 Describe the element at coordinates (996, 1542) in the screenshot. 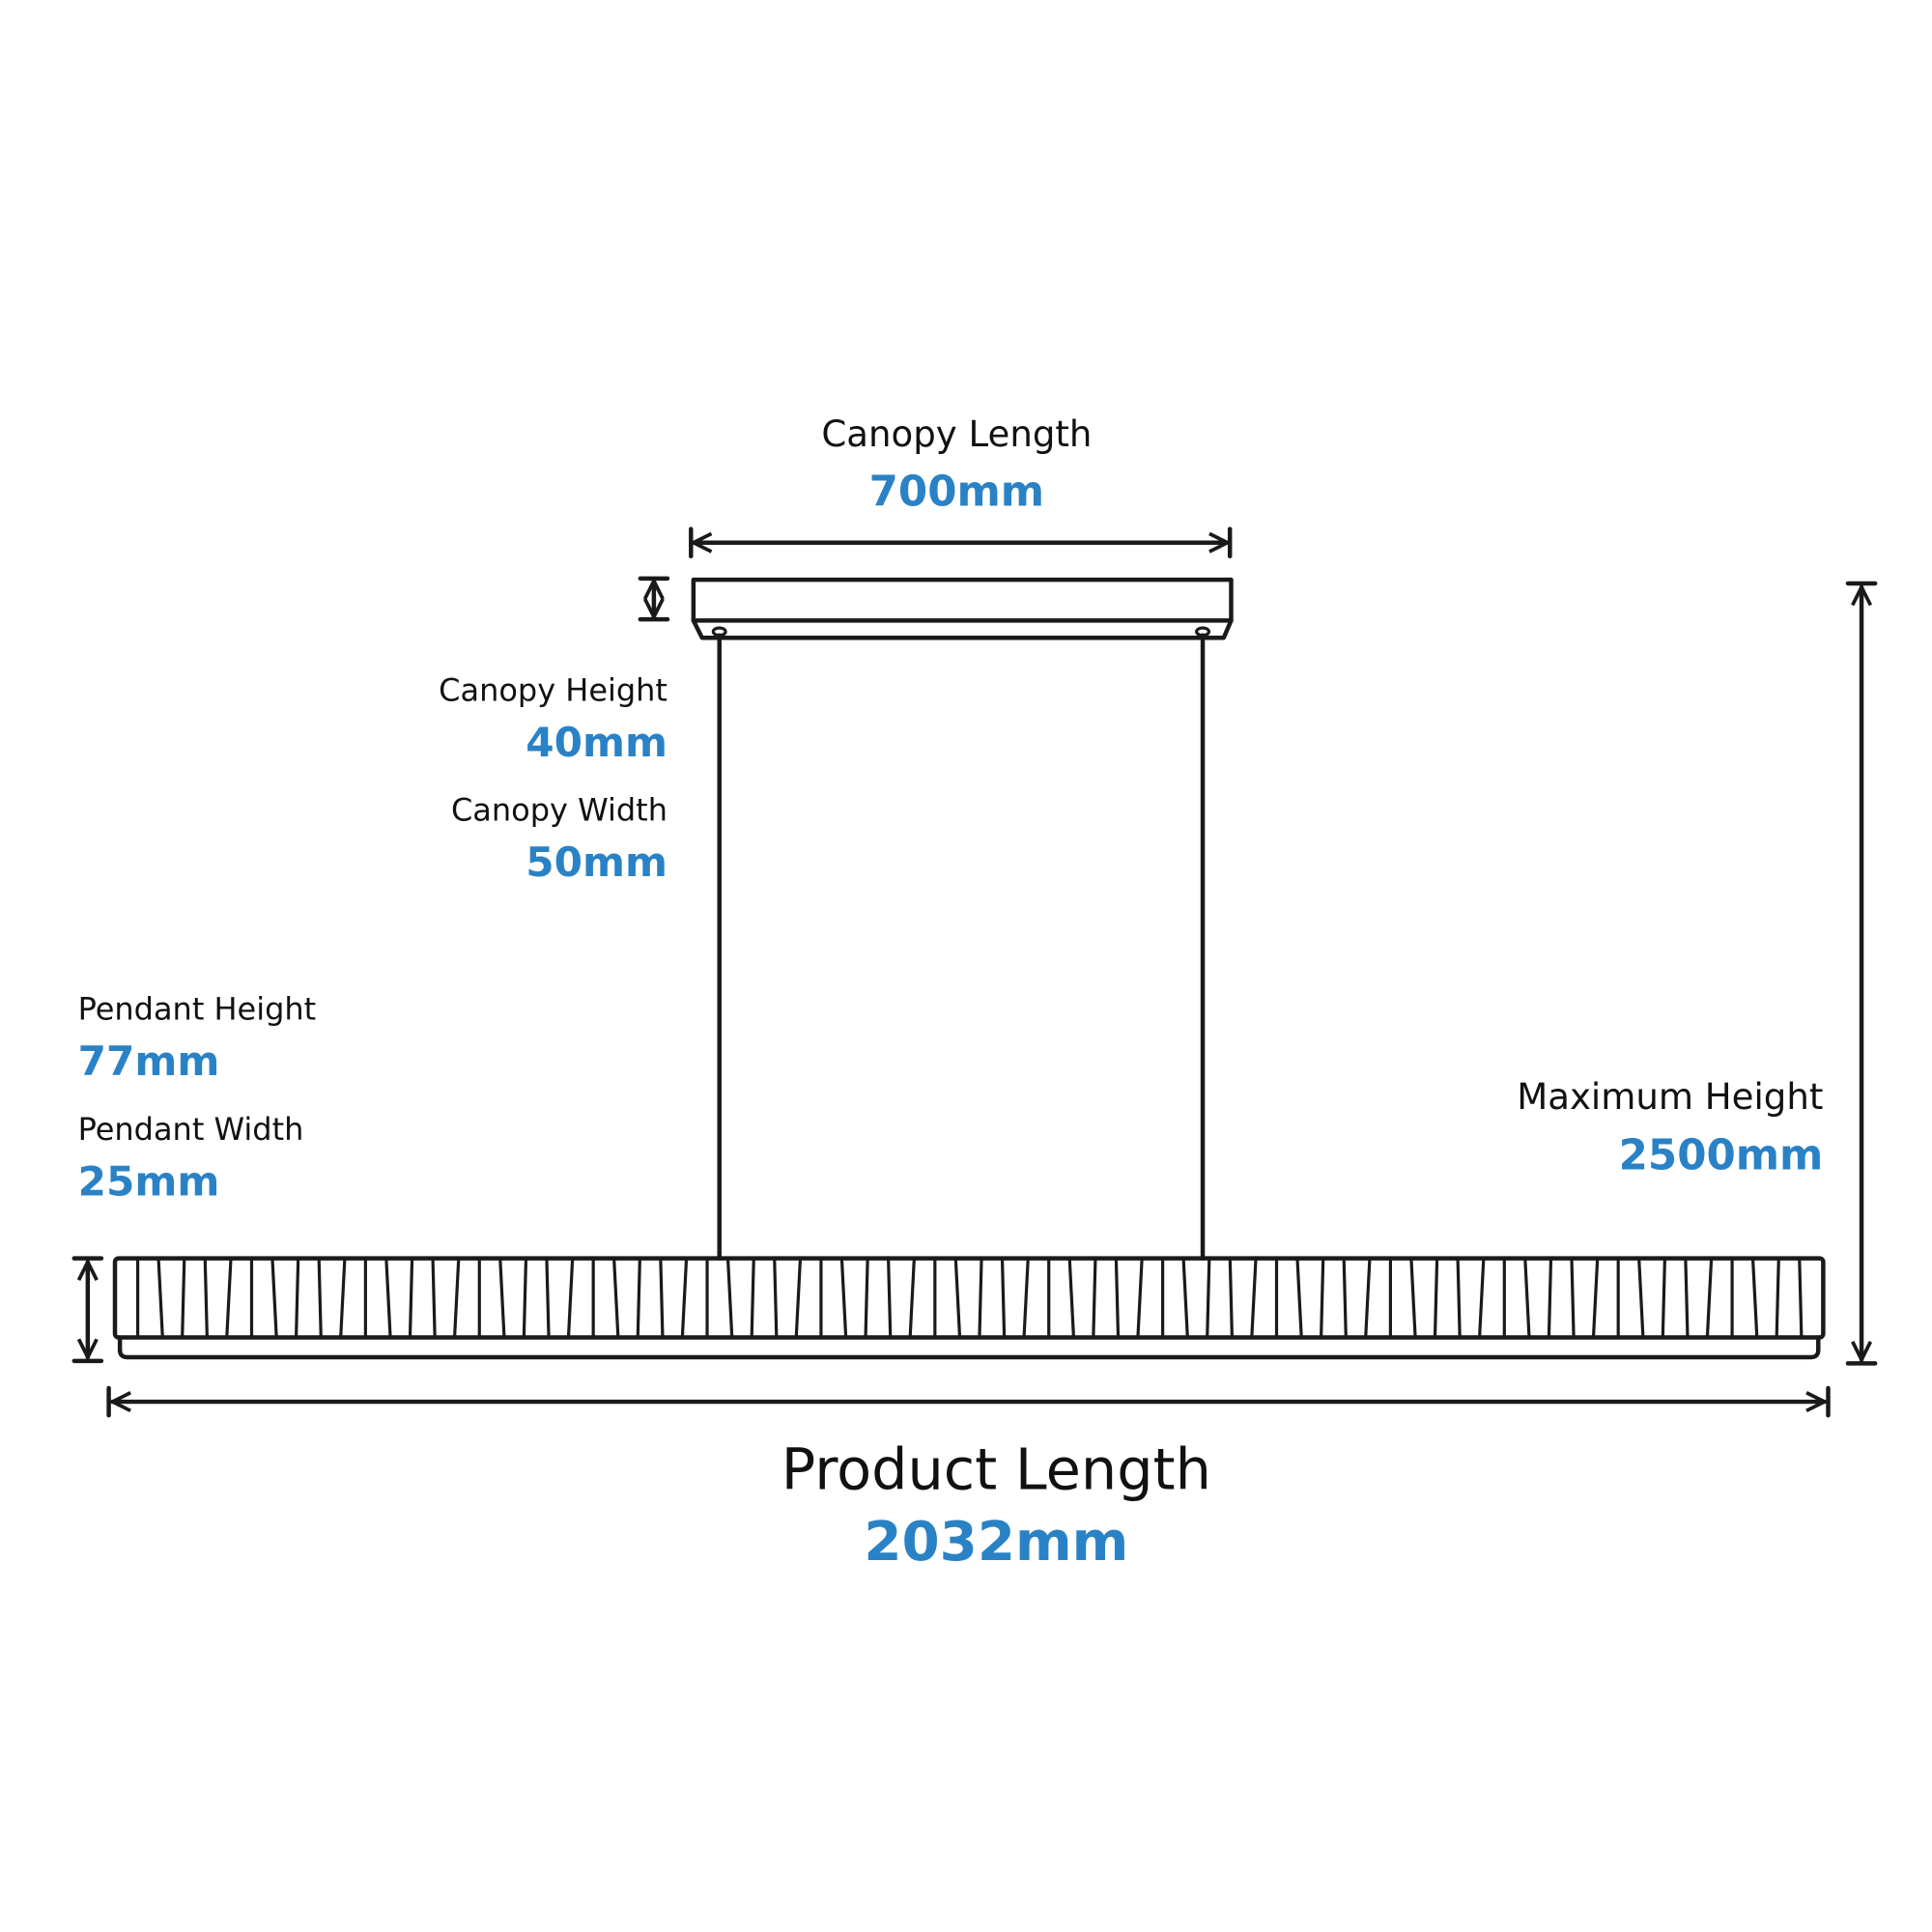

I see `product-length-value: 2032mm` at that location.